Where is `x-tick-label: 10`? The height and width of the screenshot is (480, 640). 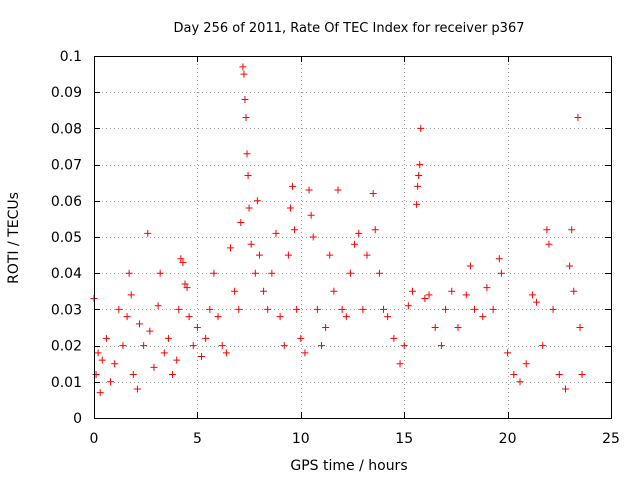
x-tick-label: 10 is located at coordinates (301, 439).